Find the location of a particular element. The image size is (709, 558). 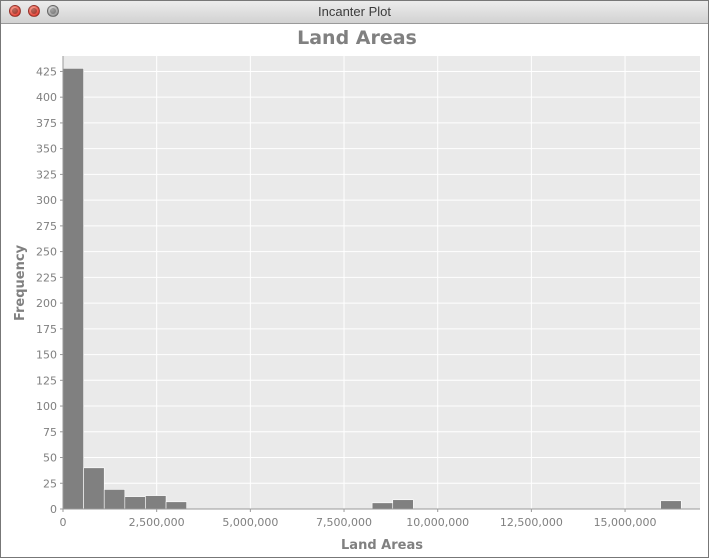

y-tick-label: 25 is located at coordinates (50, 483).